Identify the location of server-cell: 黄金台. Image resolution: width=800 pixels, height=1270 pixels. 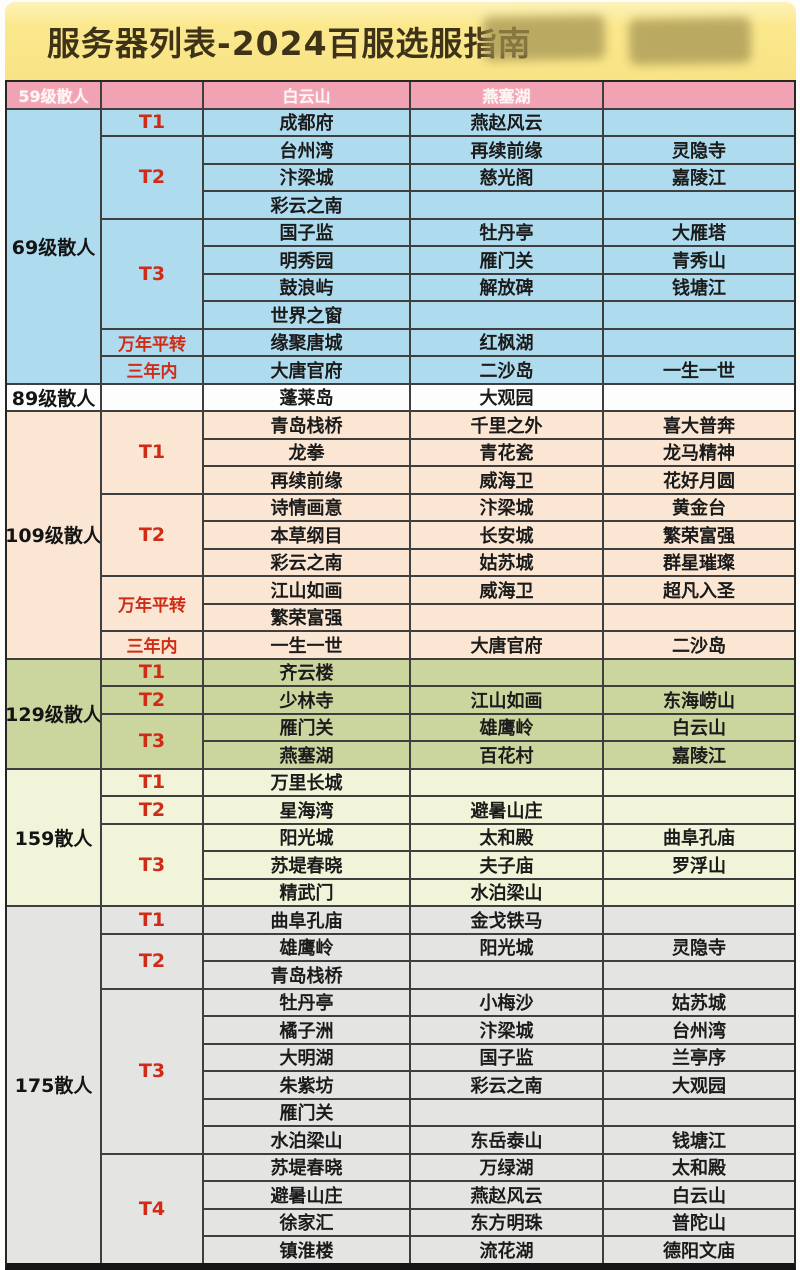
(699, 507).